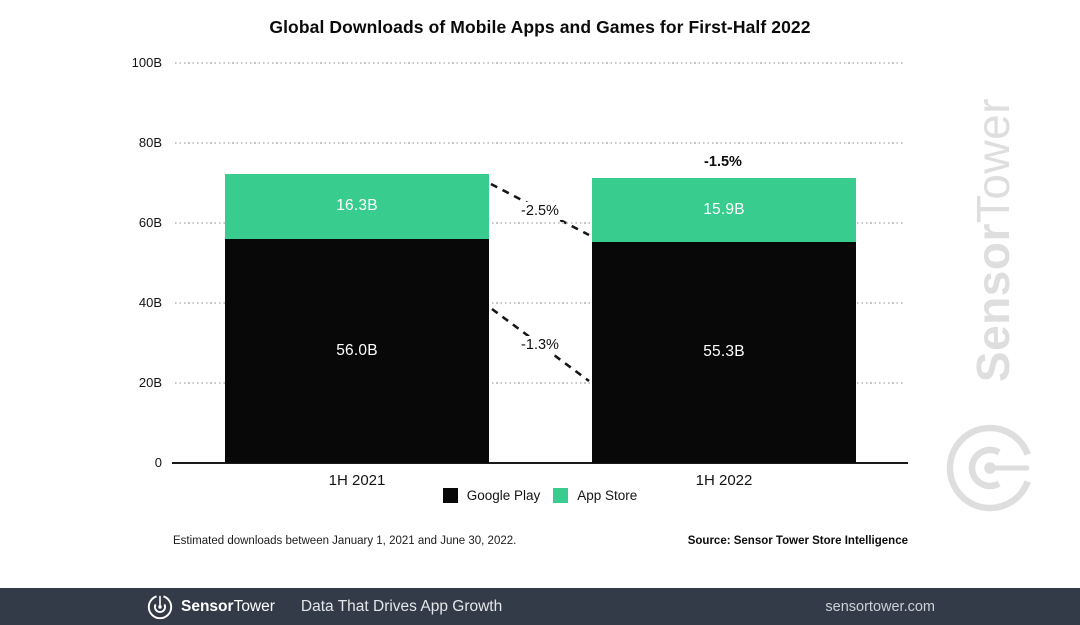  What do you see at coordinates (540, 345) in the screenshot?
I see `annotation-googleplay-decline: -1.3%` at bounding box center [540, 345].